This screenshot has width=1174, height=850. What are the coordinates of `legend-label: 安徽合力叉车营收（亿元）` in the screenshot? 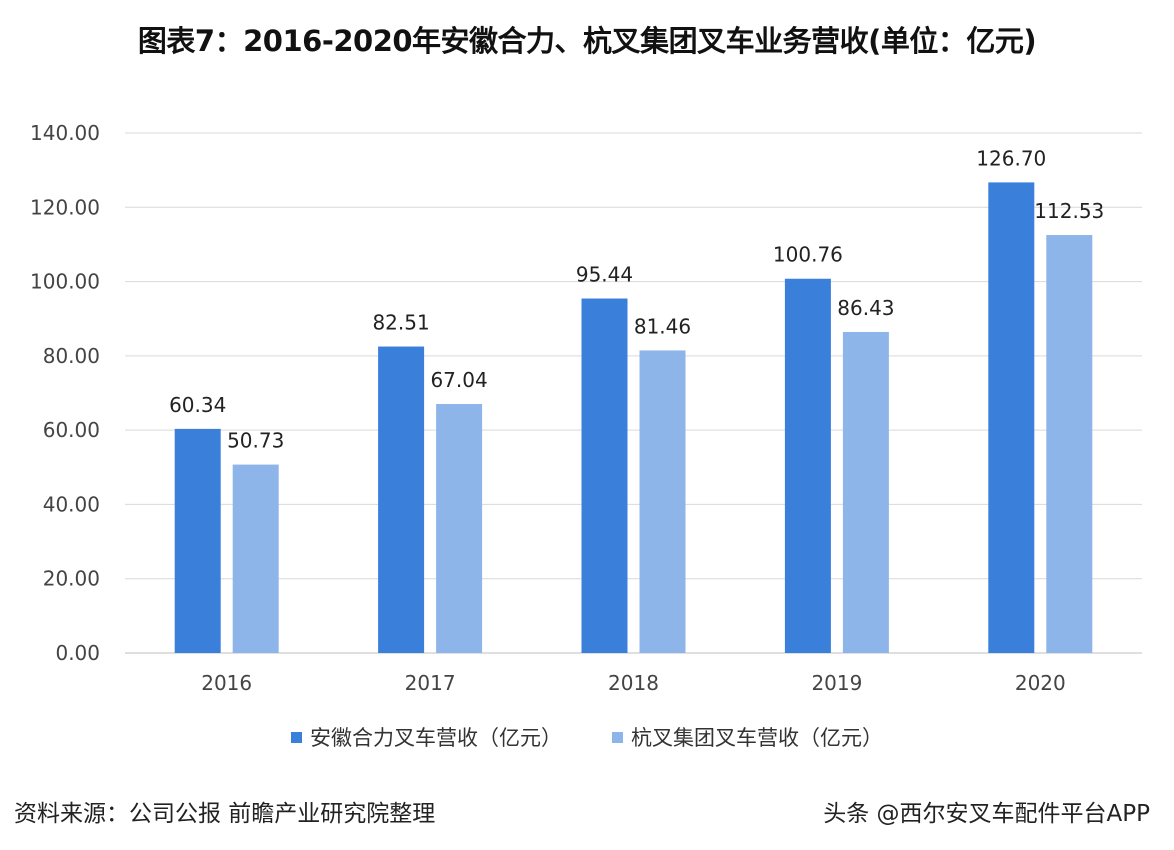 It's located at (436, 738).